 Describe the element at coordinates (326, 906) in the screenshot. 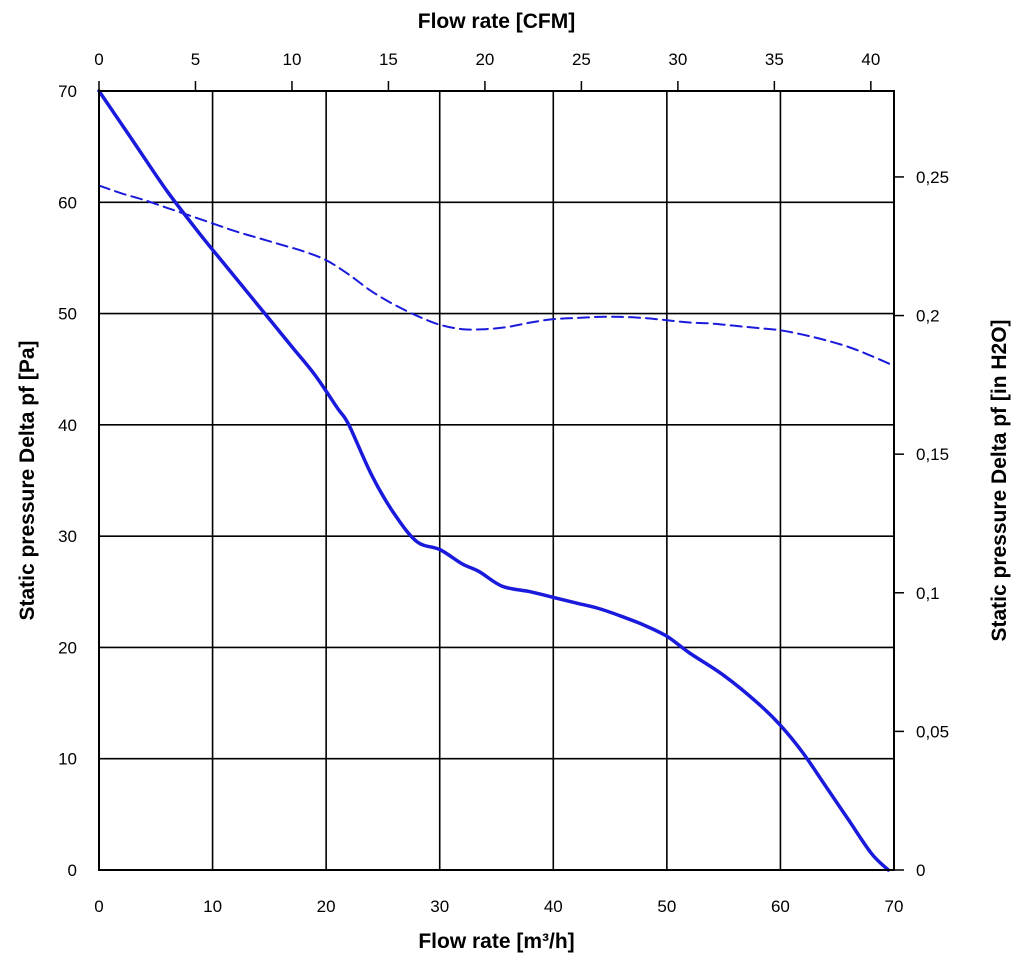

I see `x-tick-label: 20` at that location.